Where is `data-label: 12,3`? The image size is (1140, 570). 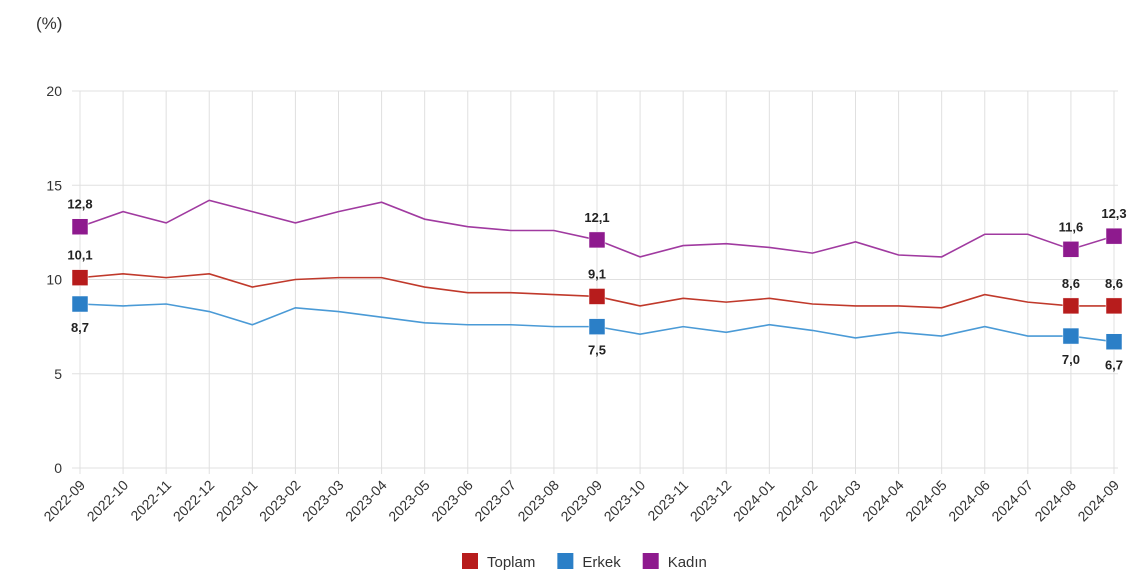
data-label: 12,3 is located at coordinates (1113, 213).